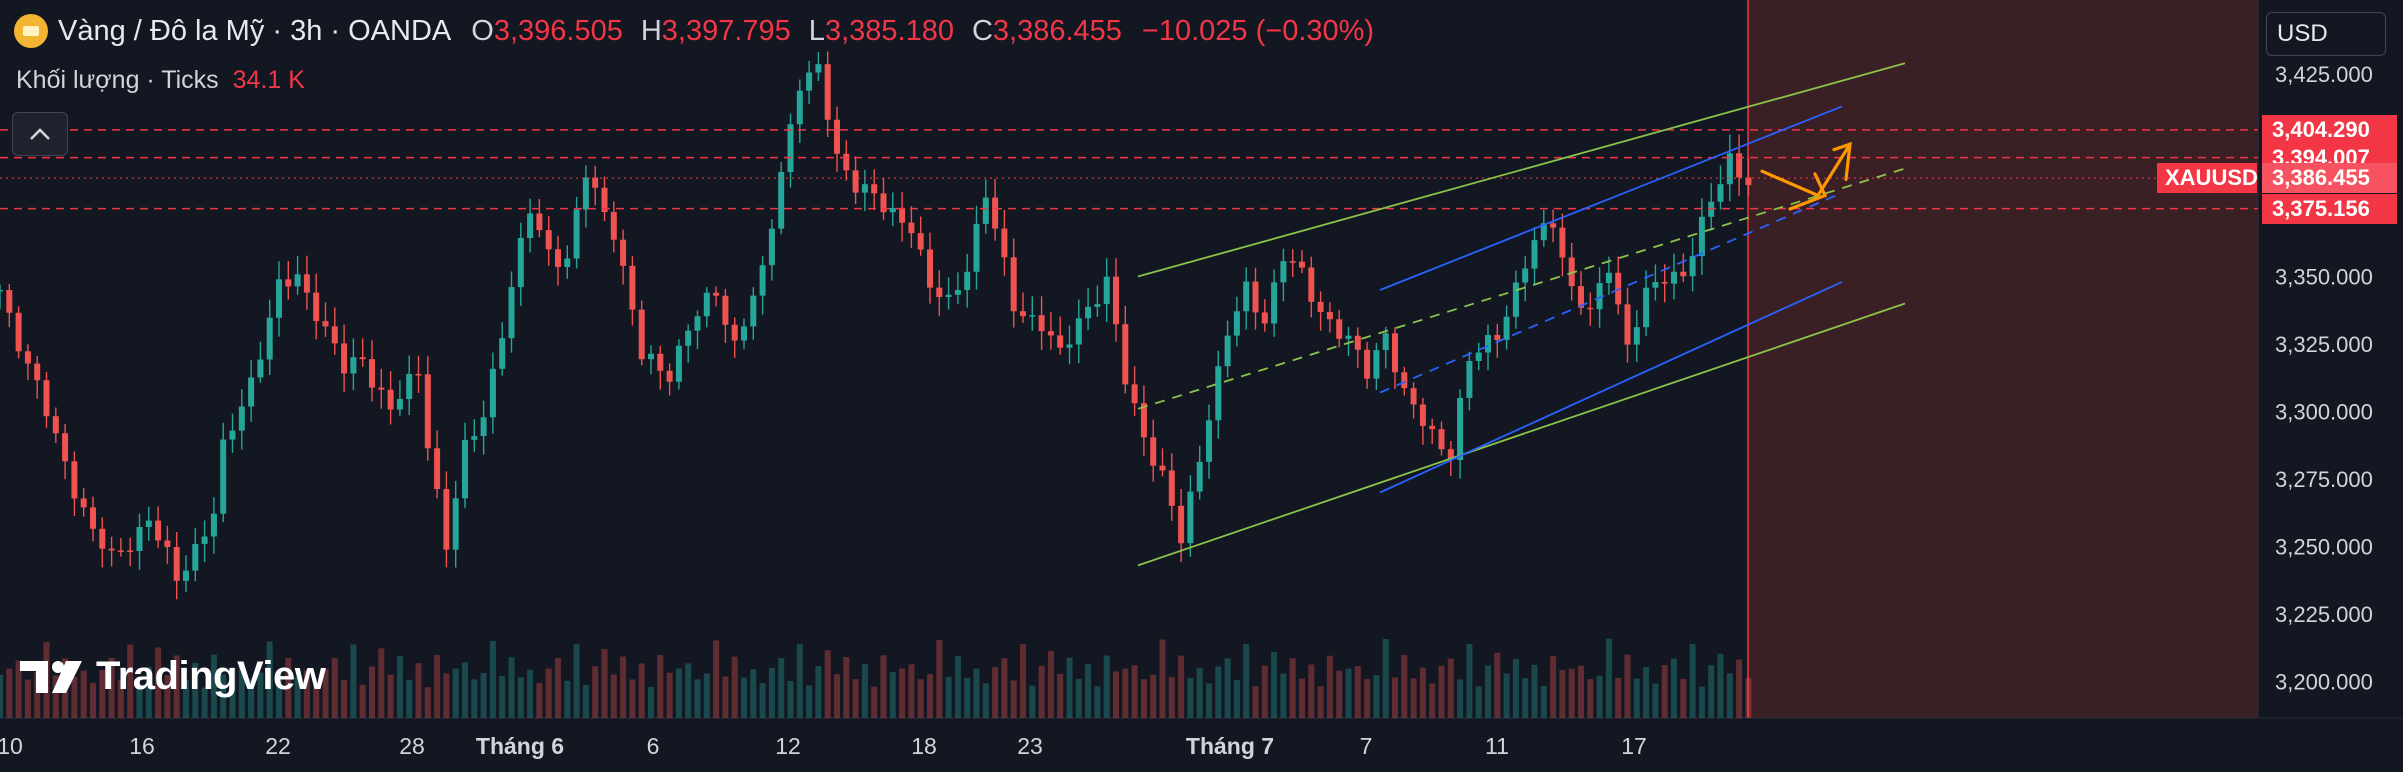 The width and height of the screenshot is (2403, 772). Describe the element at coordinates (40, 134) in the screenshot. I see `collapse-legend-button` at that location.